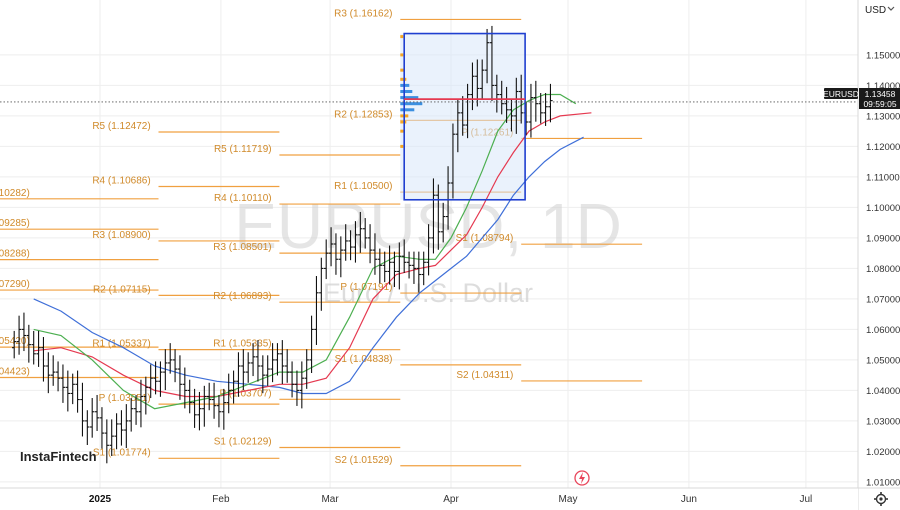 The height and width of the screenshot is (510, 900). Describe the element at coordinates (879, 104) in the screenshot. I see `countdown-value: 09:59:05` at that location.